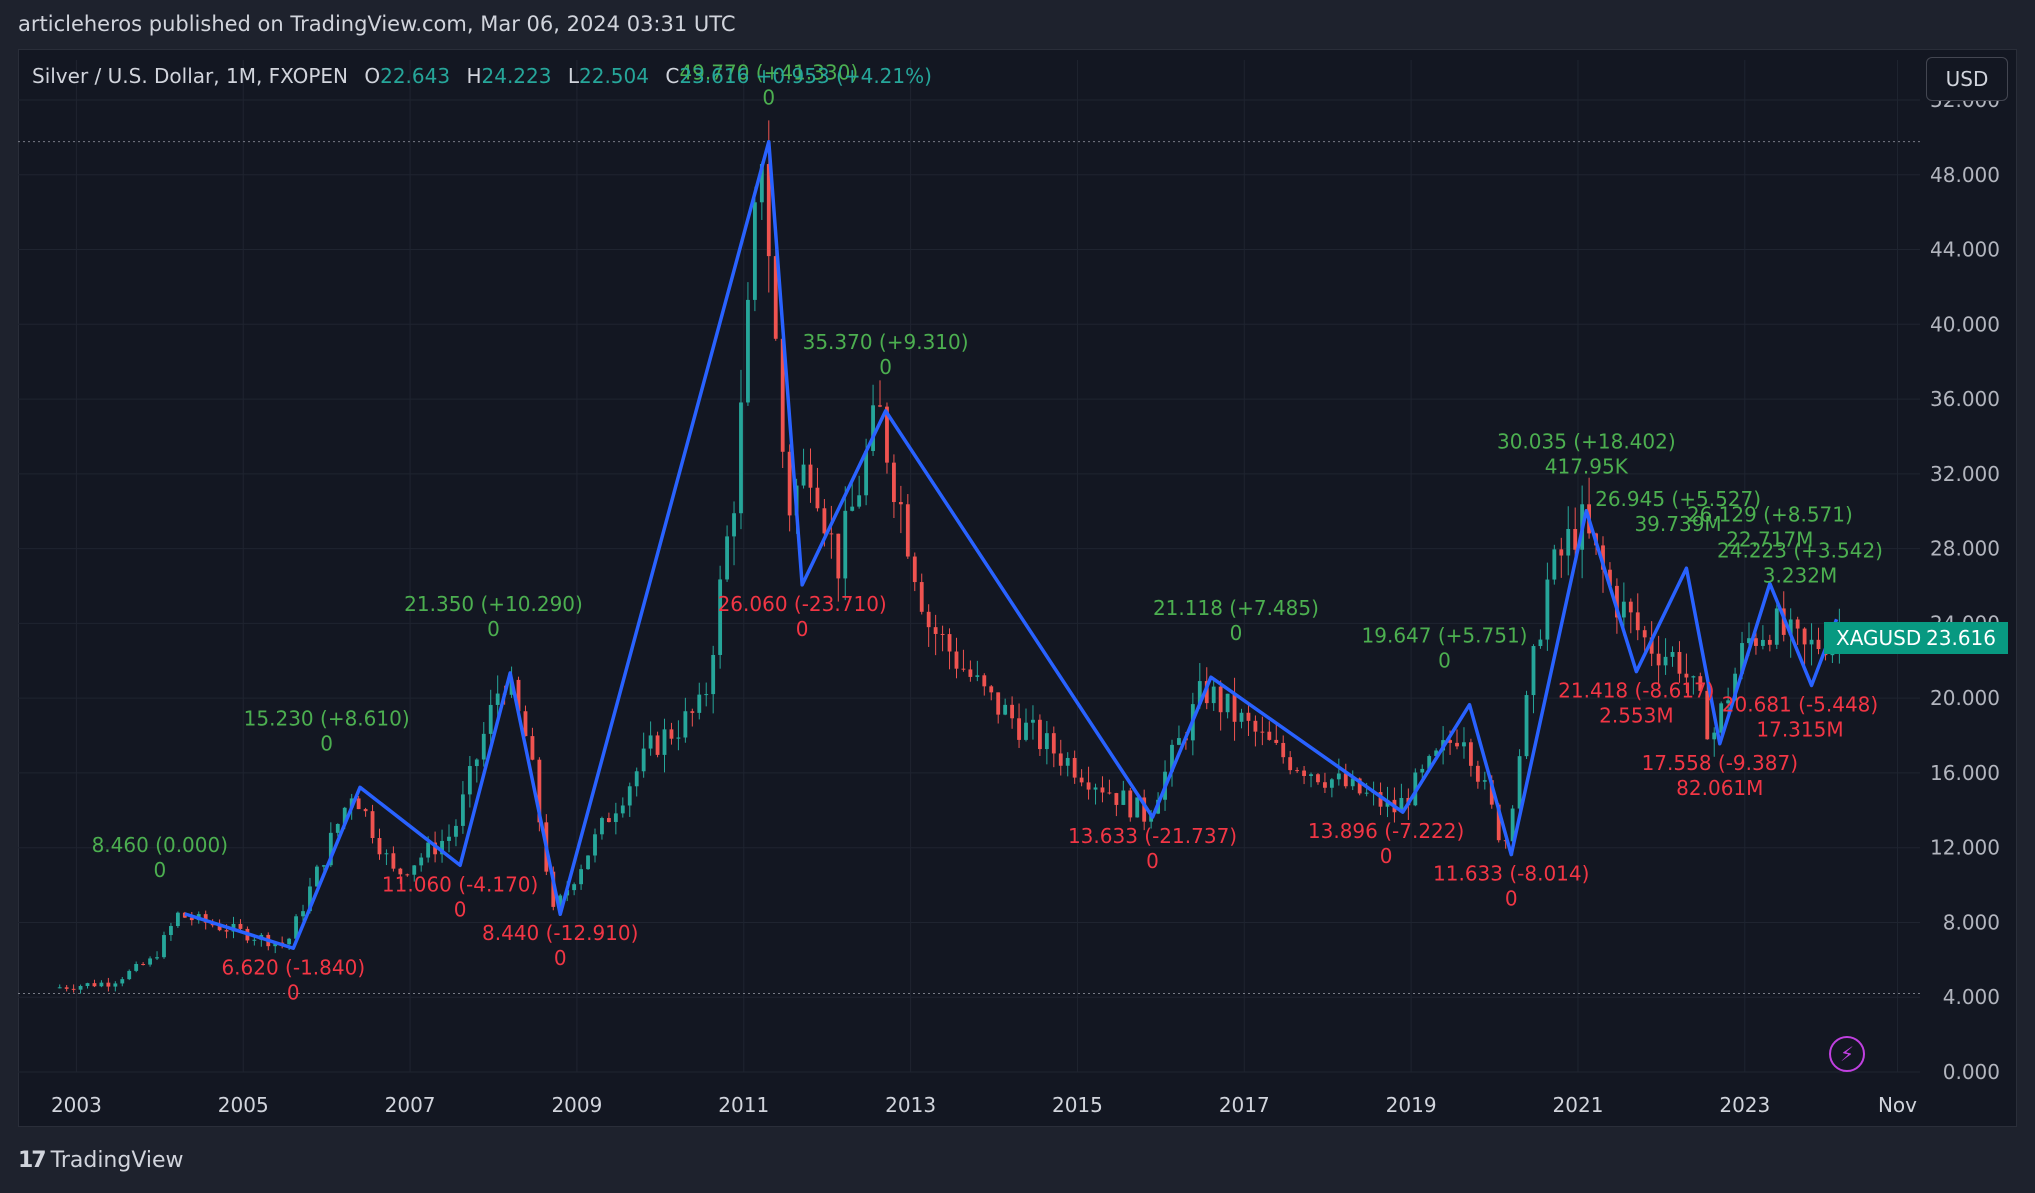 The width and height of the screenshot is (2035, 1193). Describe the element at coordinates (1965, 549) in the screenshot. I see `y-tick-label: 28.000` at that location.